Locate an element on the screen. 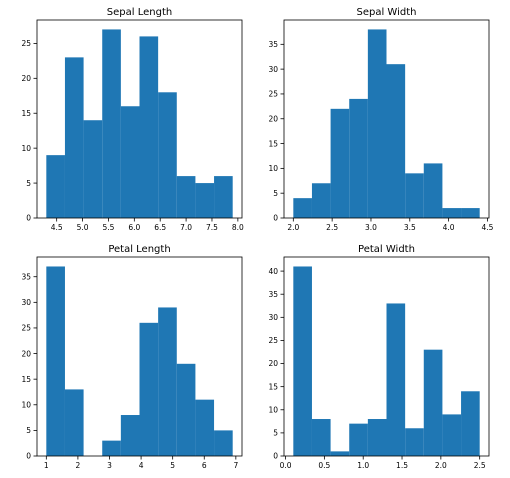 Image resolution: width=510 pixels, height=478 pixels. x-tick-label: 0.0 is located at coordinates (286, 465).